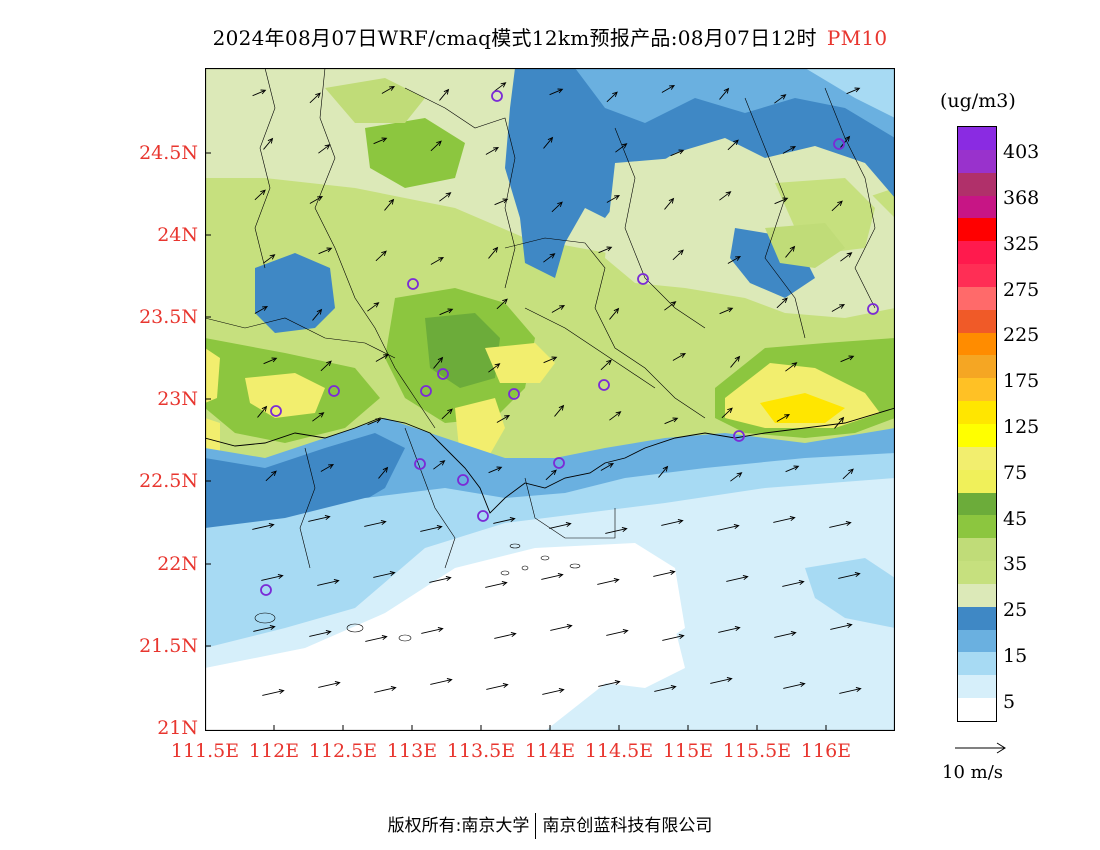  I want to click on field-blue-northeast, so click(700, 173).